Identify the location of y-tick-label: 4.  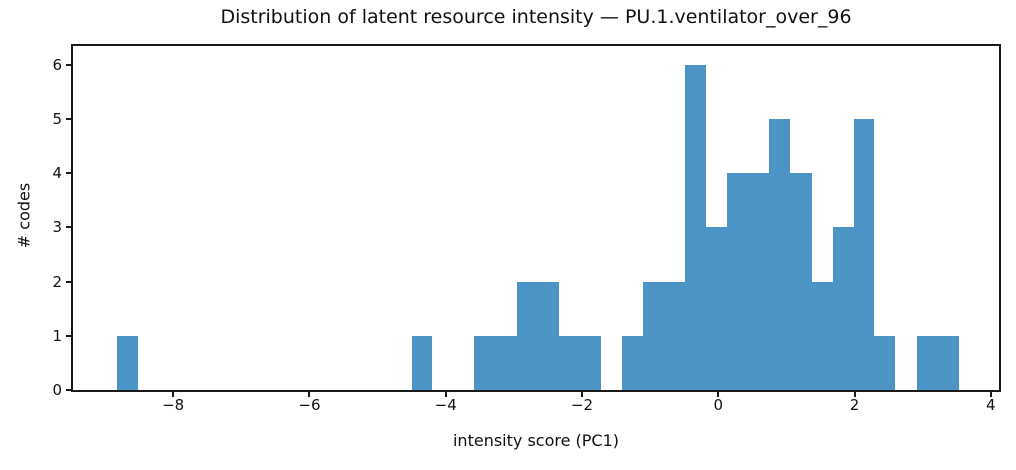
(57, 173).